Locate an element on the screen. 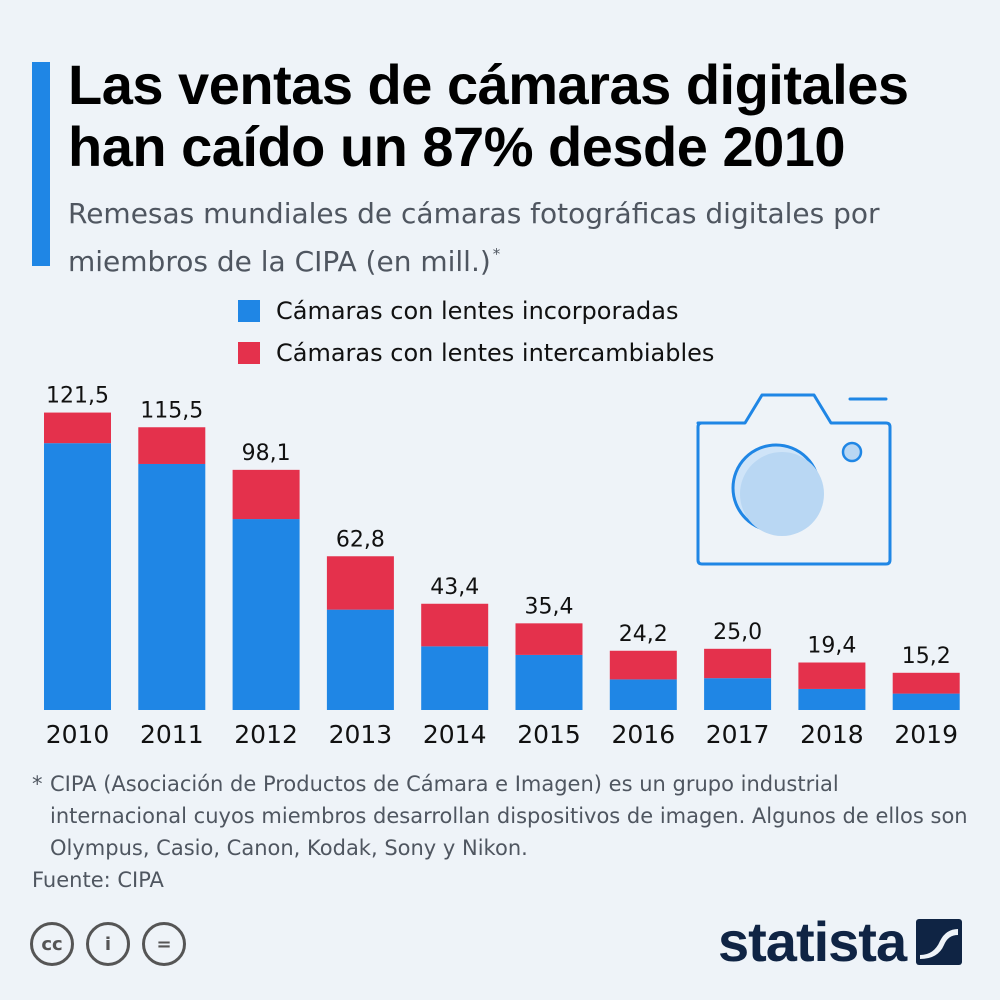 This screenshot has height=1000, width=1000. x-tick-label-2011: 2011 is located at coordinates (172, 734).